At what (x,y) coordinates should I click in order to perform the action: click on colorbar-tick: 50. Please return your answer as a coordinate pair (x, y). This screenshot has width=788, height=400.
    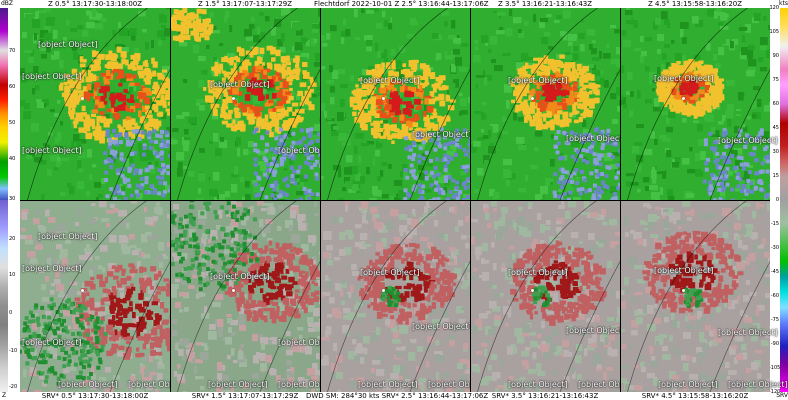
    Looking at the image, I should click on (12, 123).